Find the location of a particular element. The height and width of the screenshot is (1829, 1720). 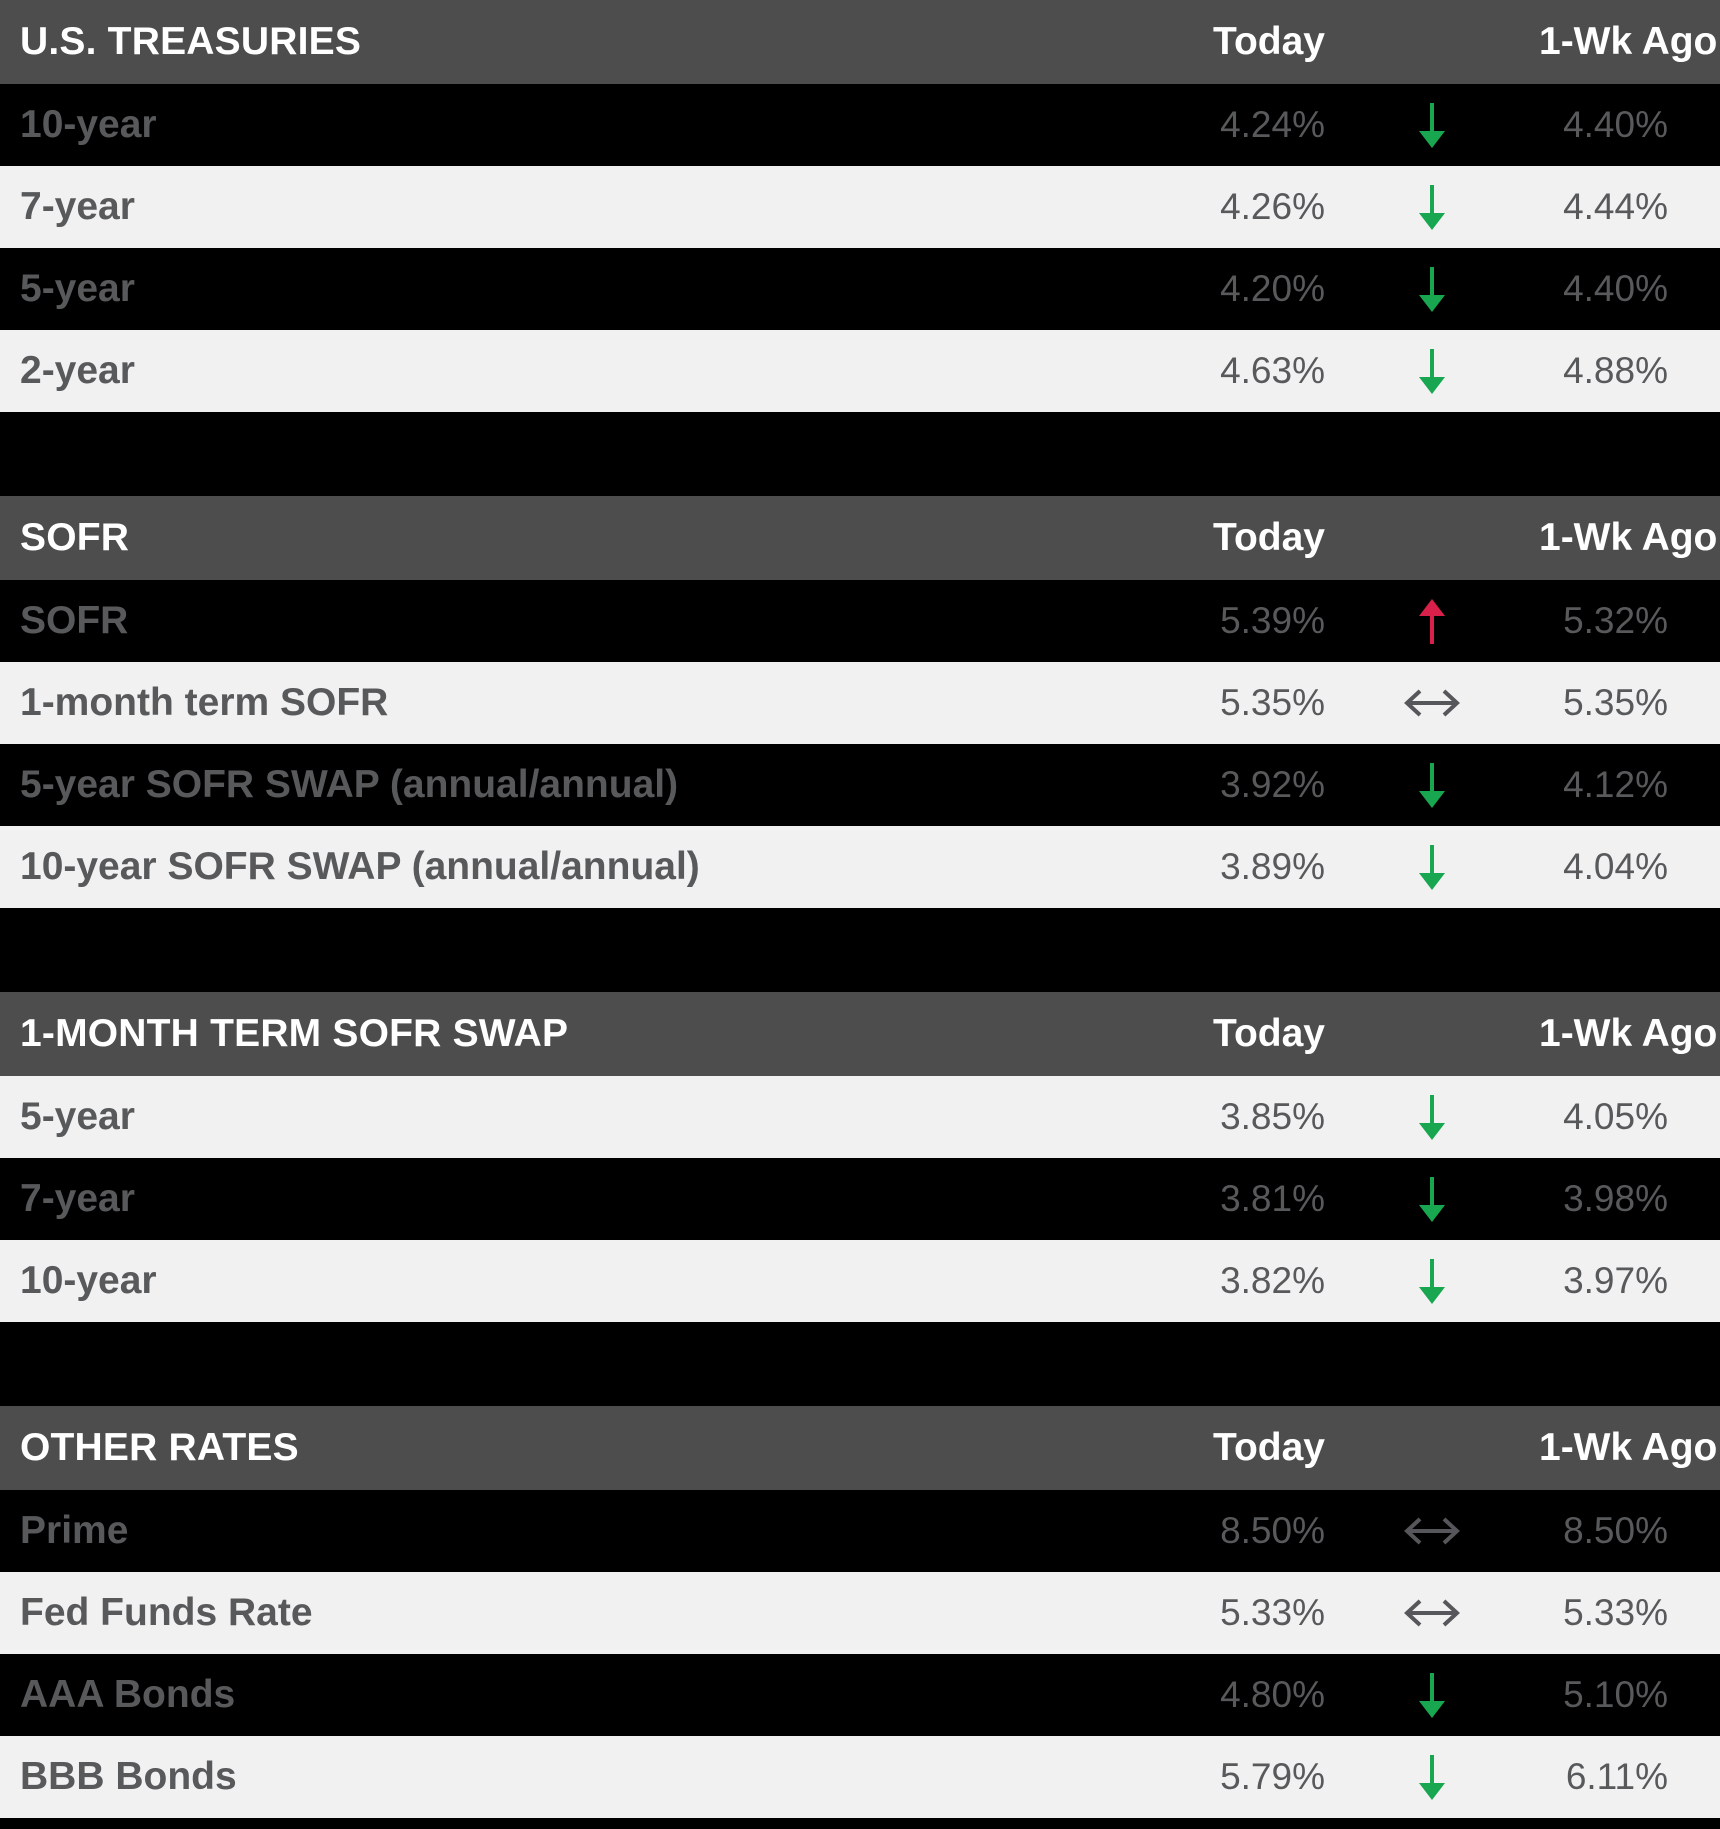

wk-ago-value: 4.40% is located at coordinates (1615, 124).